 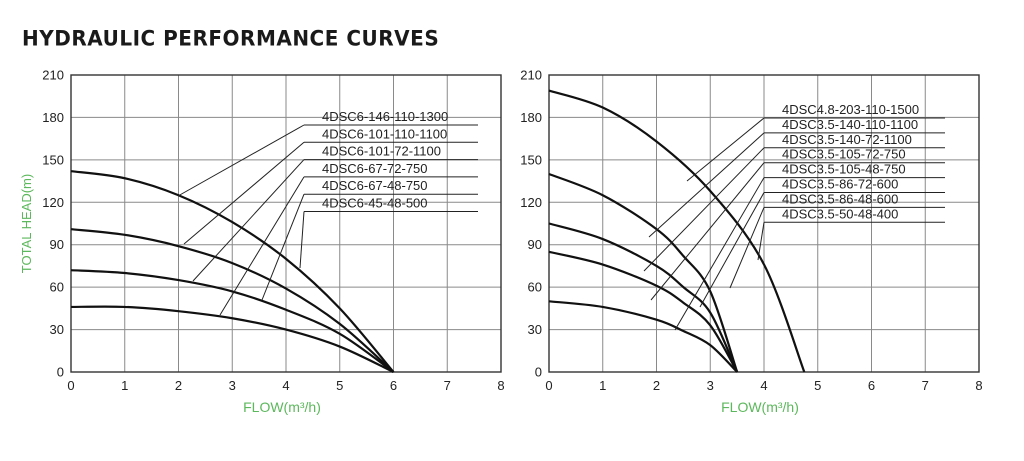 I want to click on legend-label: 4DSC3.5-105-72-750, so click(x=844, y=154).